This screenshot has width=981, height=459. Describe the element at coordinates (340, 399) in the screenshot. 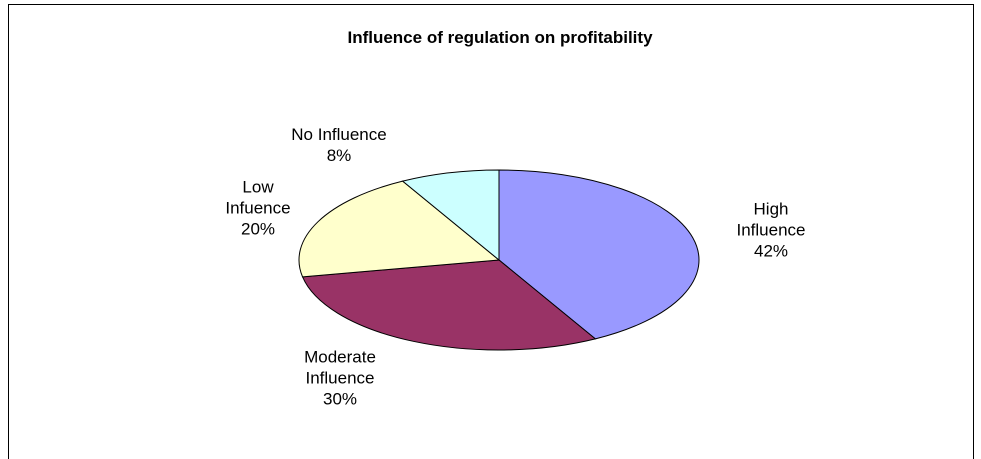

I see `slice-value: 30%` at that location.